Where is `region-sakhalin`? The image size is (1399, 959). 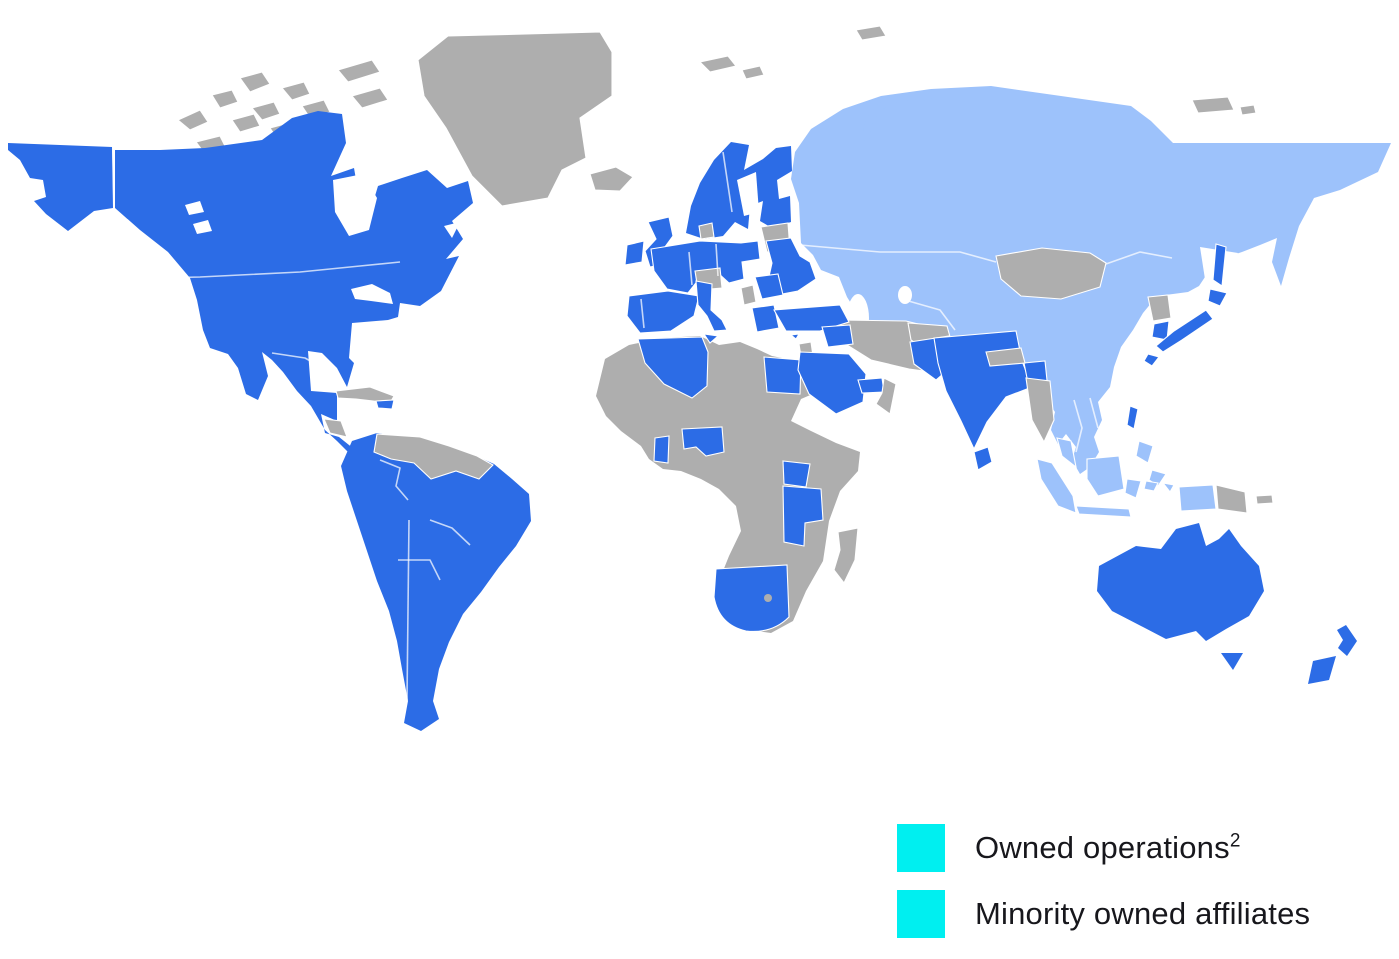 region-sakhalin is located at coordinates (1219, 265).